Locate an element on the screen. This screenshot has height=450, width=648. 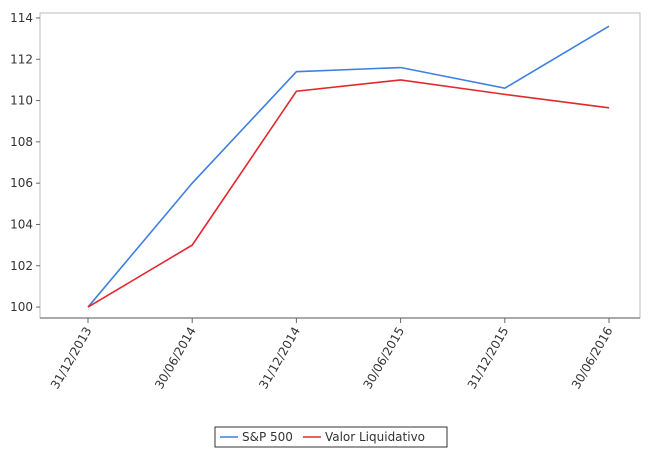
x-tick-label: 31/12/2013 is located at coordinates (71, 358).